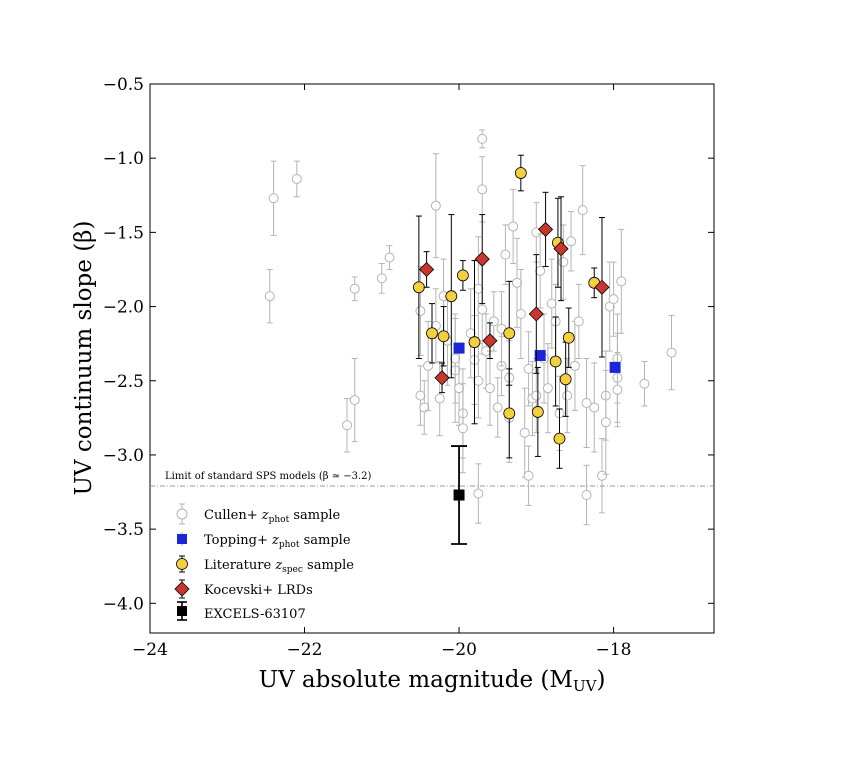 Image resolution: width=862 pixels, height=760 pixels. Describe the element at coordinates (123, 85) in the screenshot. I see `y-tick-label: −0.5` at that location.